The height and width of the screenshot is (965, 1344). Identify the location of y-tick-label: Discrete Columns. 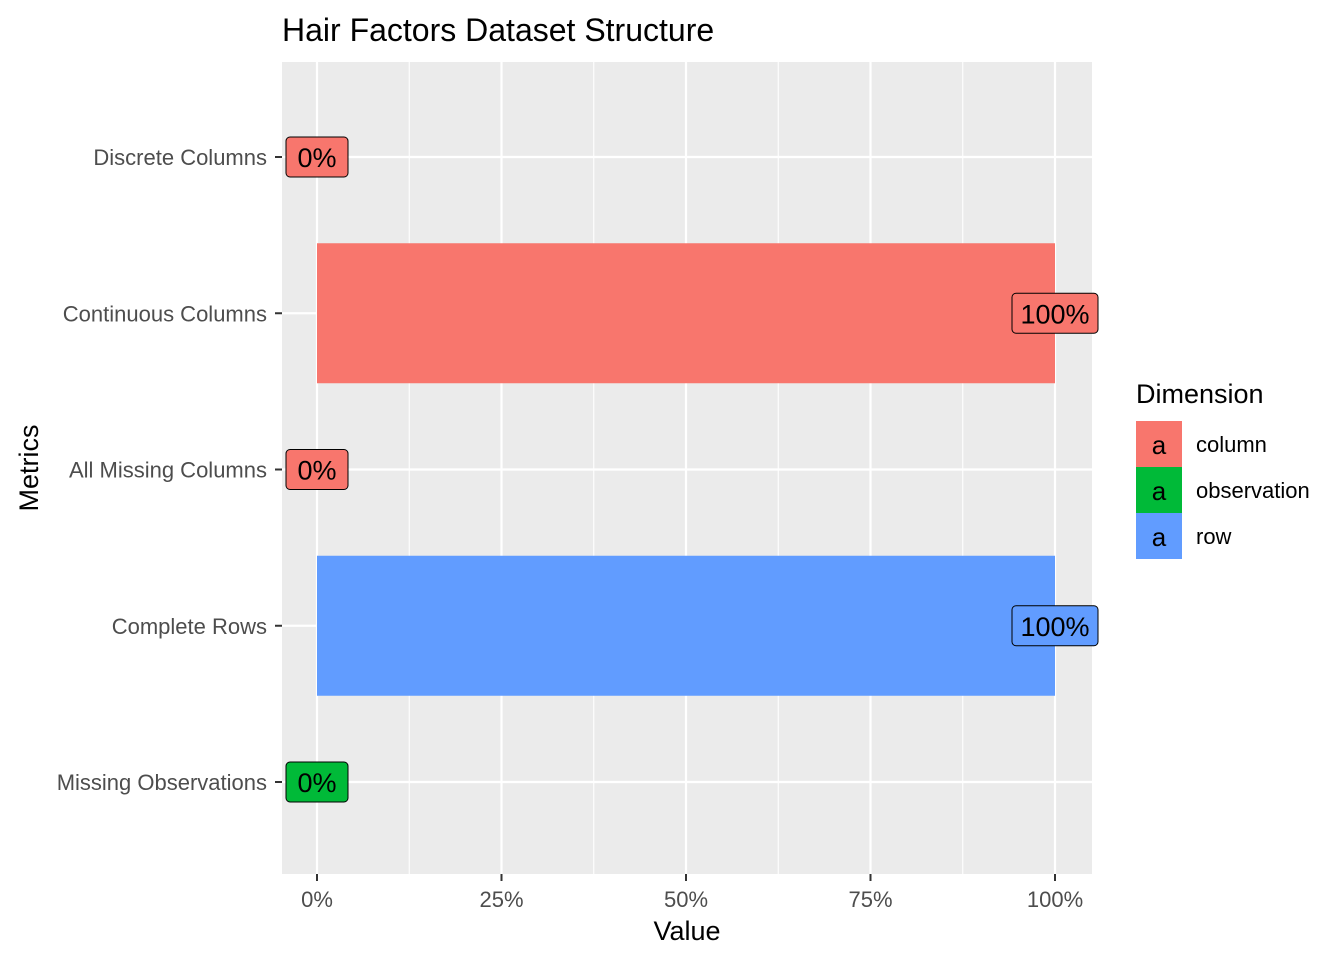
(180, 157).